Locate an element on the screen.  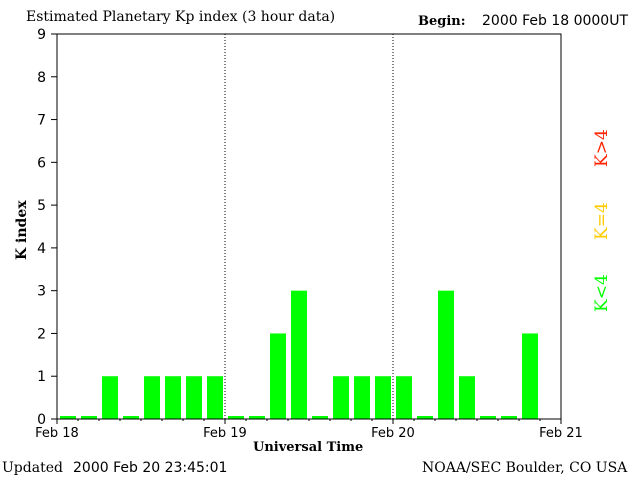
x-tick-label: Feb 19 is located at coordinates (225, 433).